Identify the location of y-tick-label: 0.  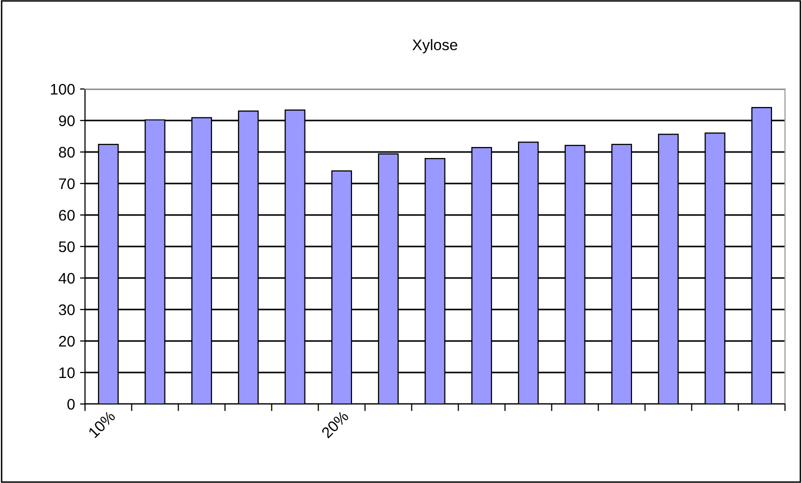
(71, 404).